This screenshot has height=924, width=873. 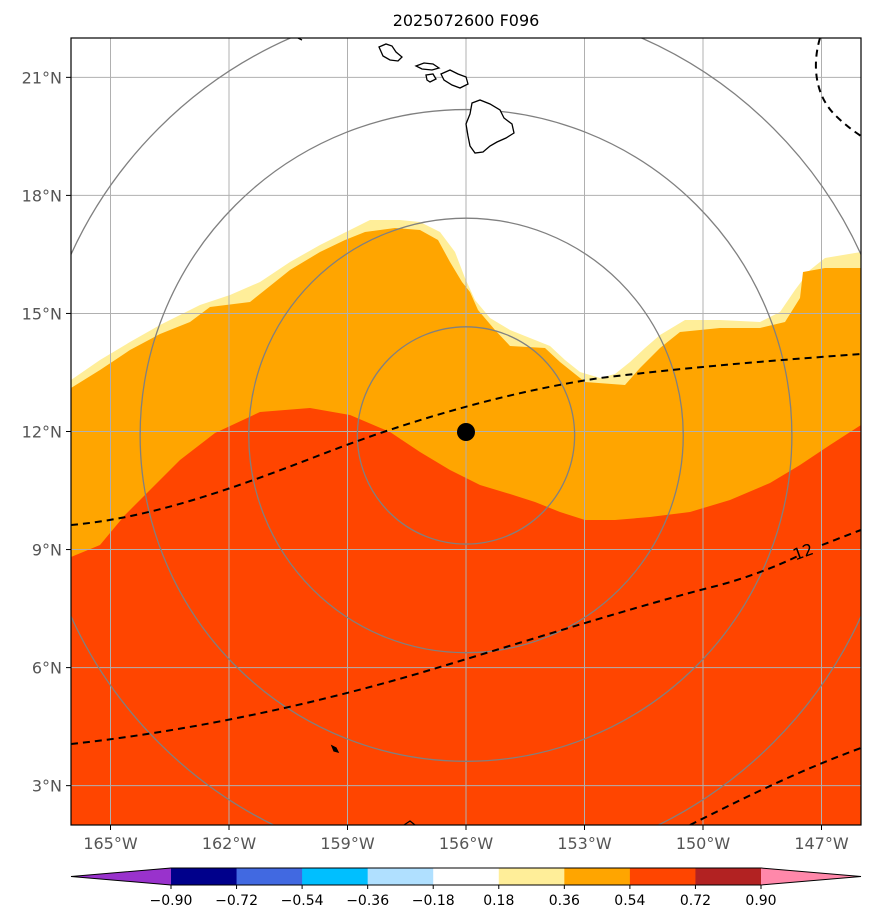 I want to click on latitude-ticks: 3°N 6°N 9°N 12°N 15°N 18°N 21°N, so click(x=46, y=432).